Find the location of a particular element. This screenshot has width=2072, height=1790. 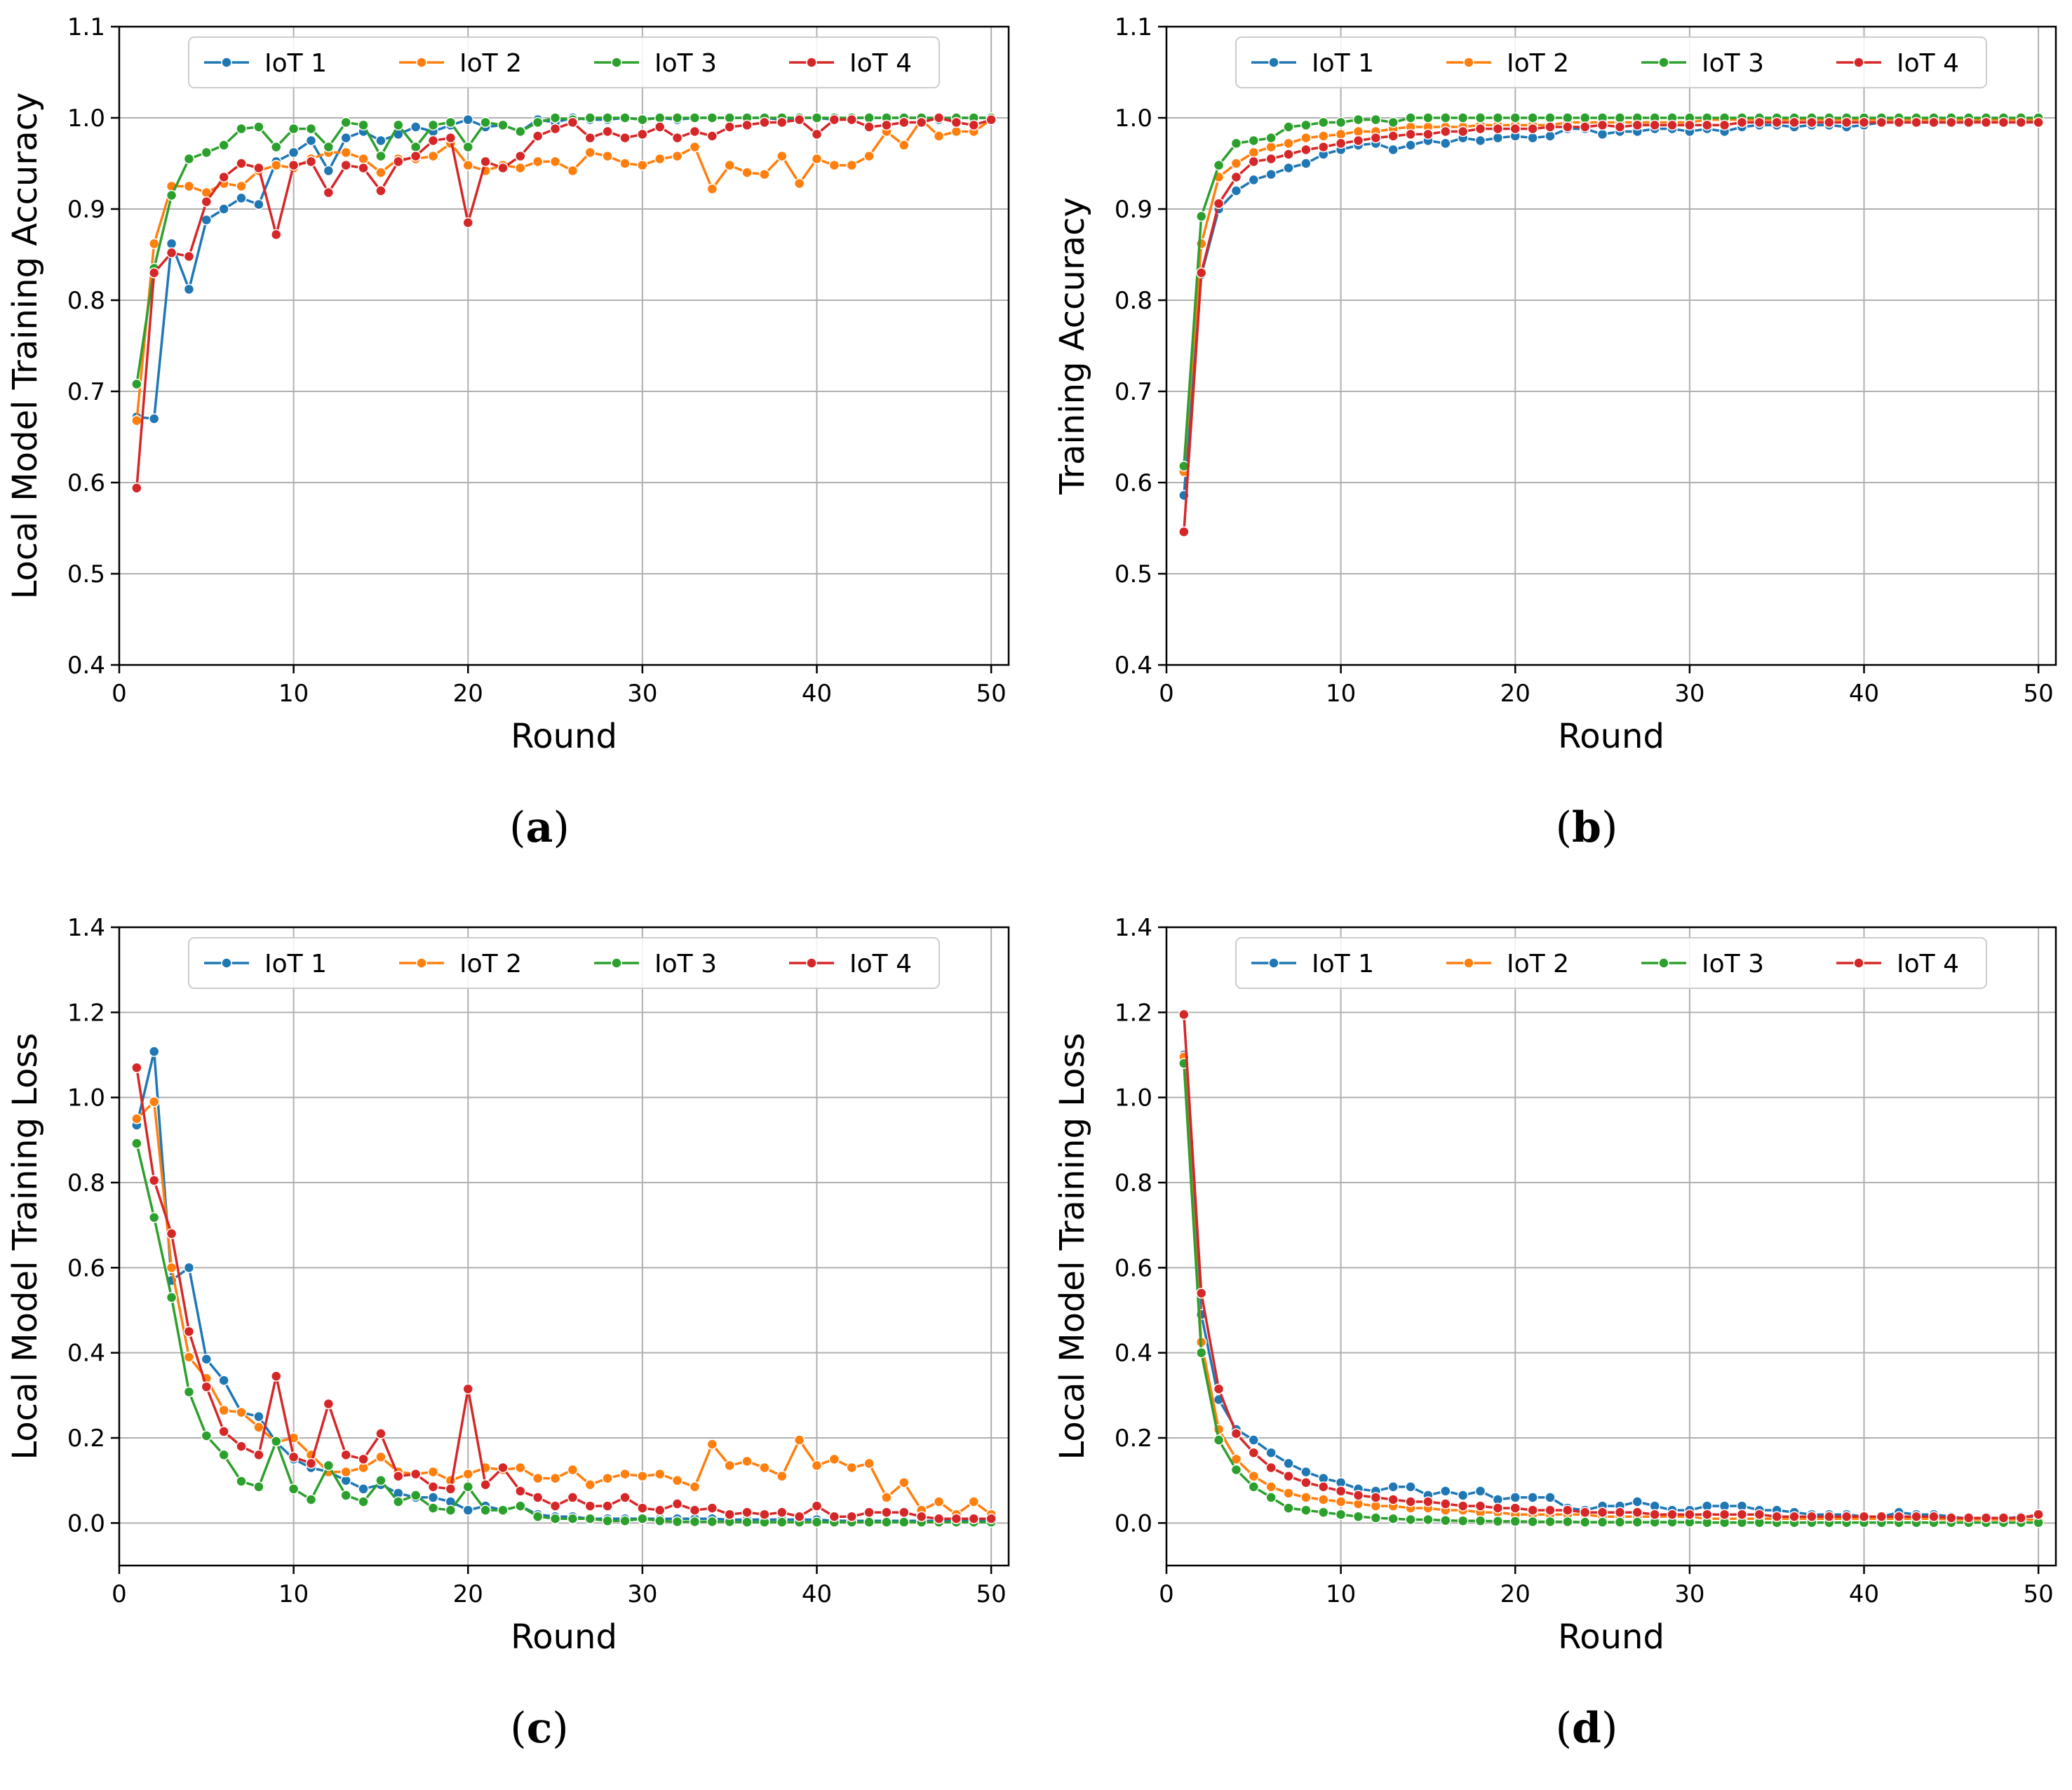

chart-b-legend-label-3: IoT 3 is located at coordinates (1733, 64).